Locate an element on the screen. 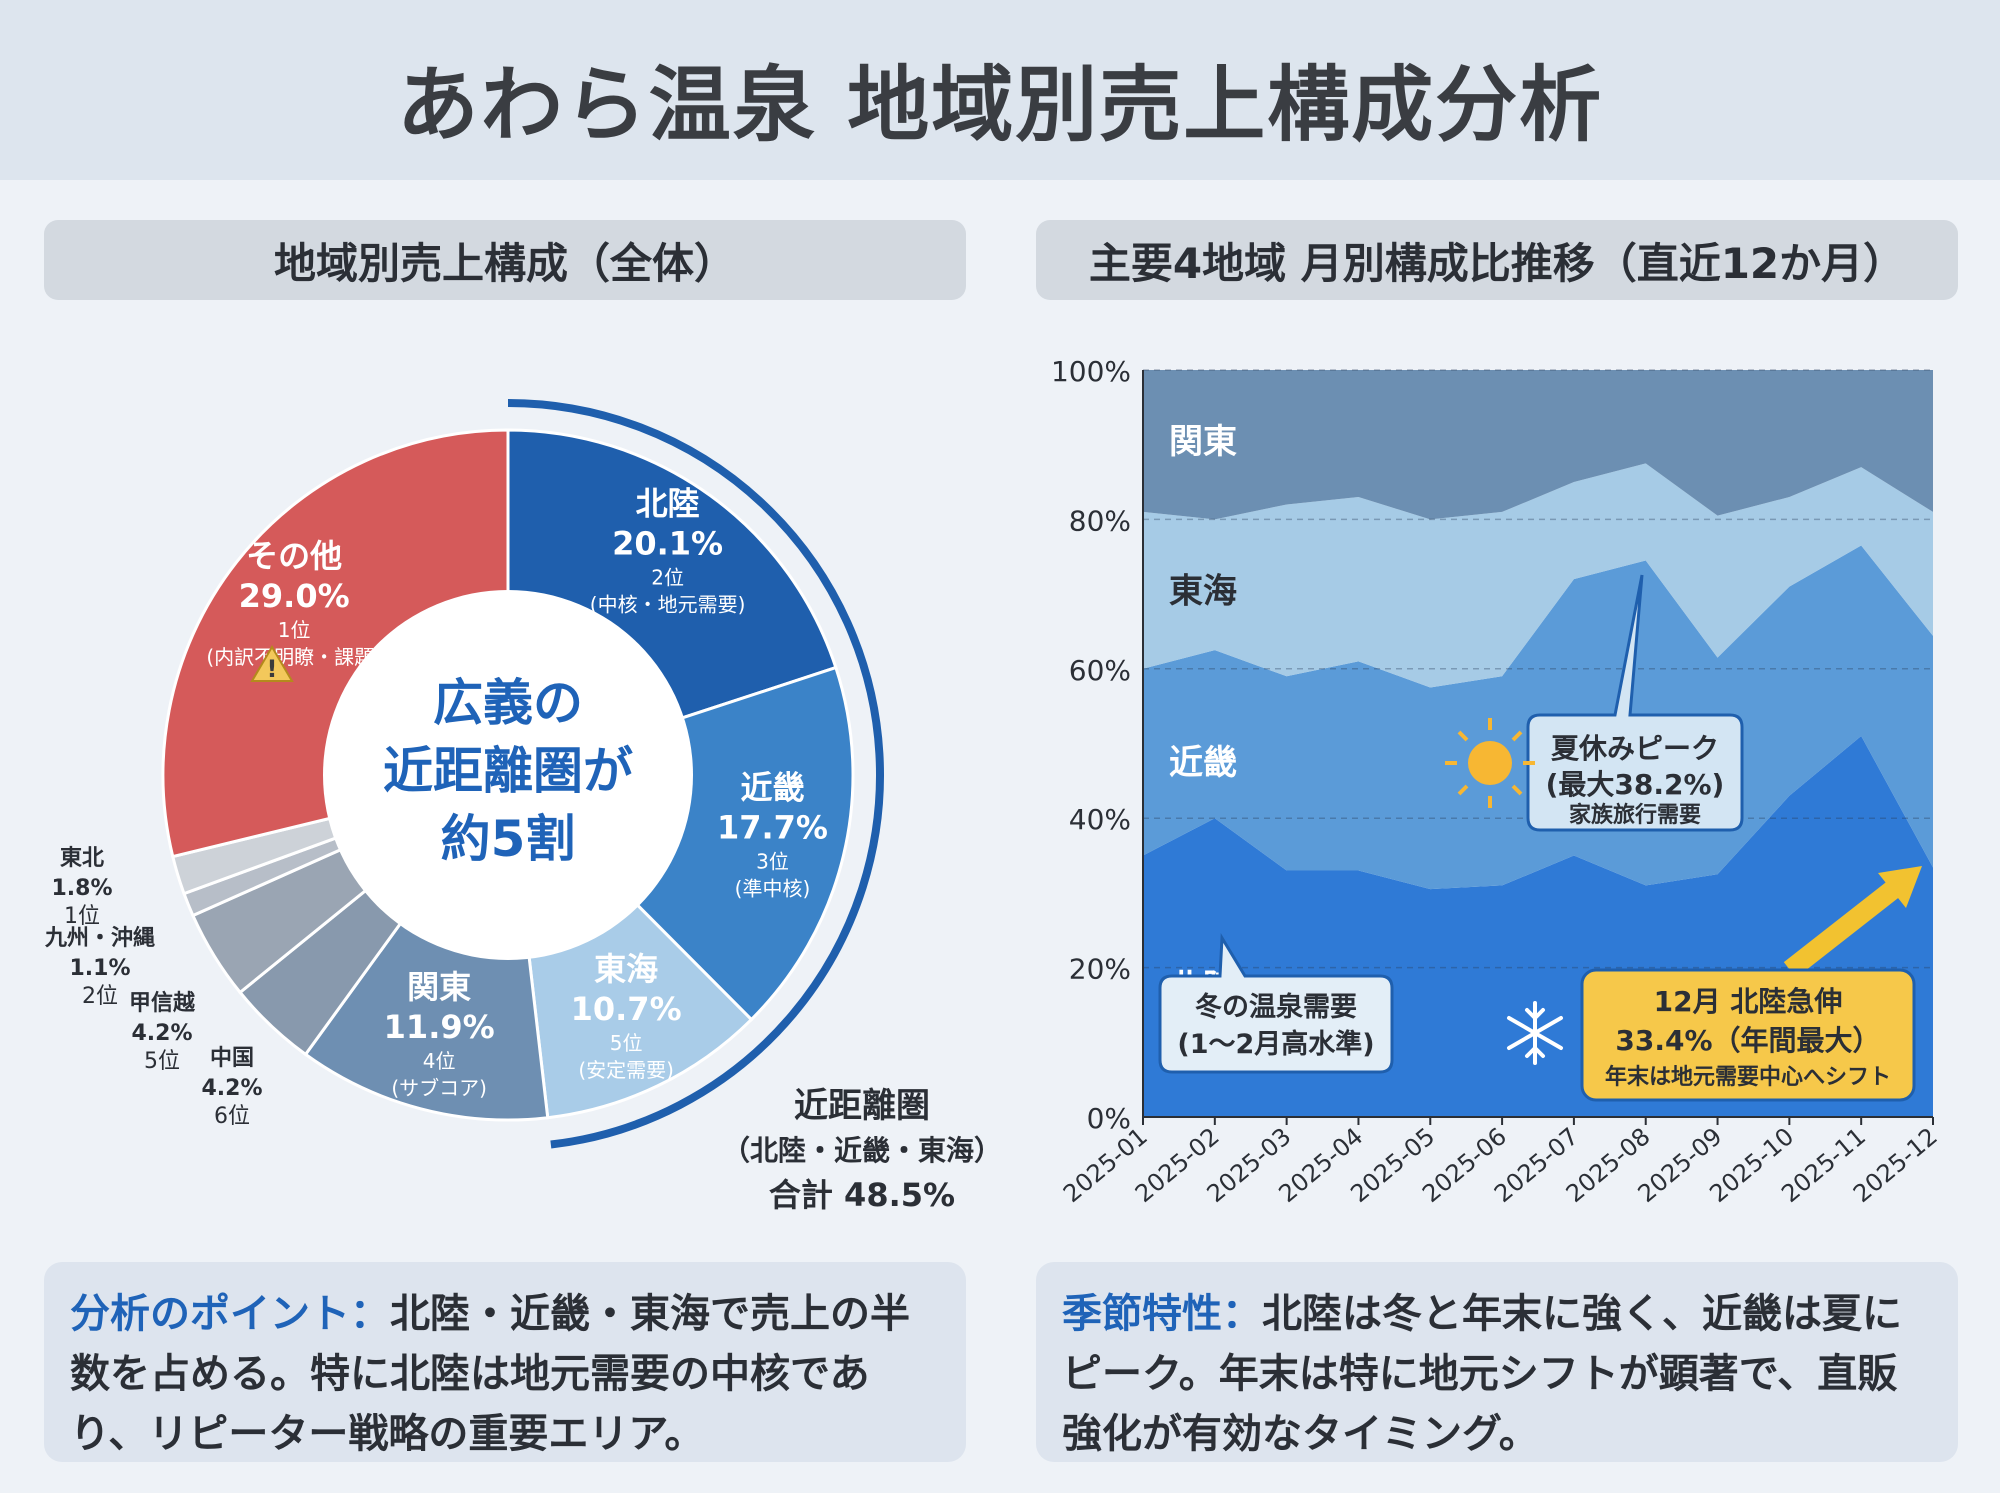 This screenshot has width=2000, height=1493. pie-label-rank-tokai: 5位 is located at coordinates (626, 1043).